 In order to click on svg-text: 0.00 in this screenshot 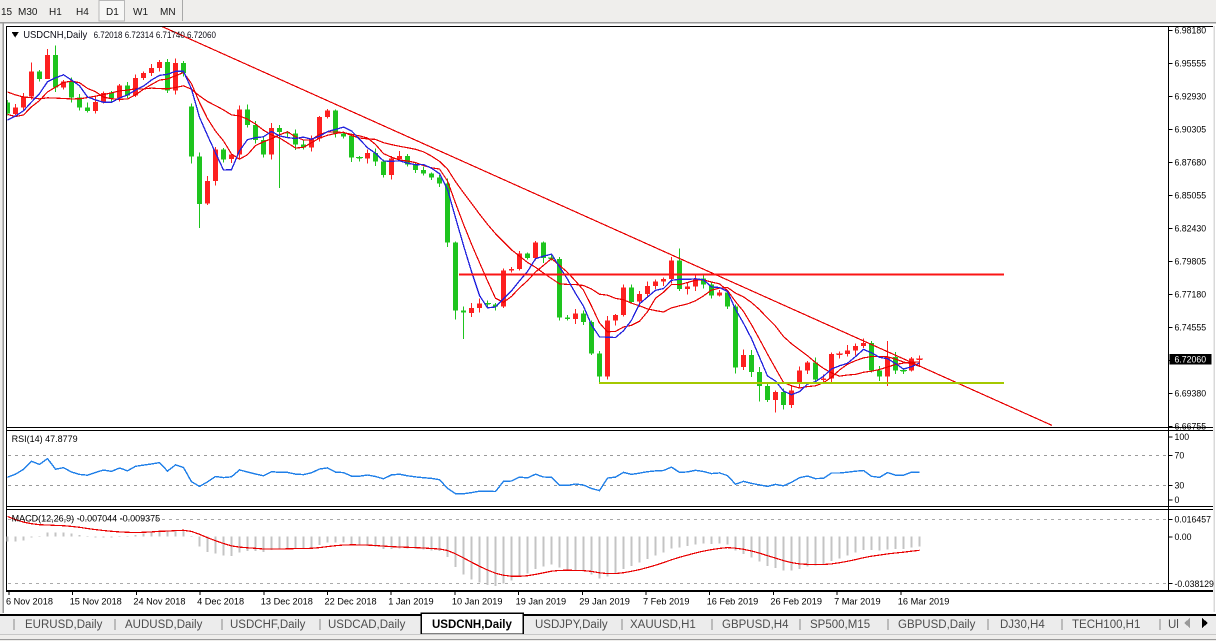, I will do `click(1183, 537)`.